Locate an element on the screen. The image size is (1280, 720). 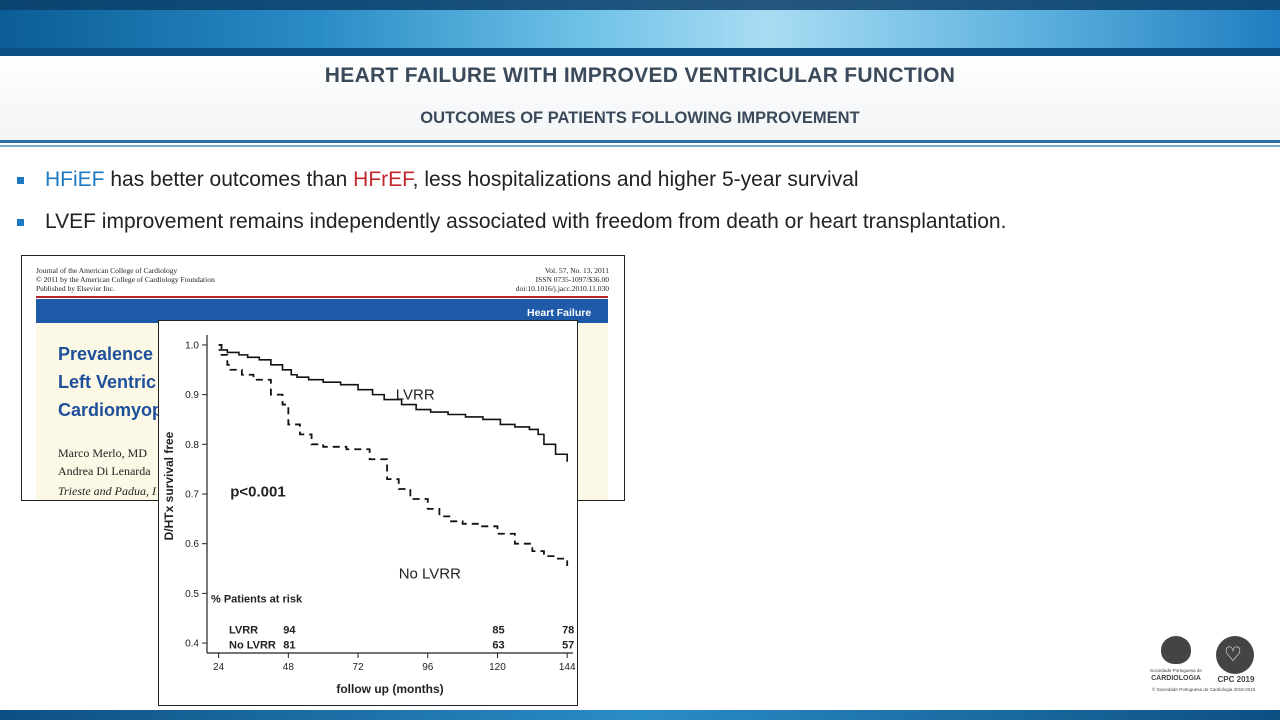
cpc-logo-name: CPC 2019 is located at coordinates (1236, 679).